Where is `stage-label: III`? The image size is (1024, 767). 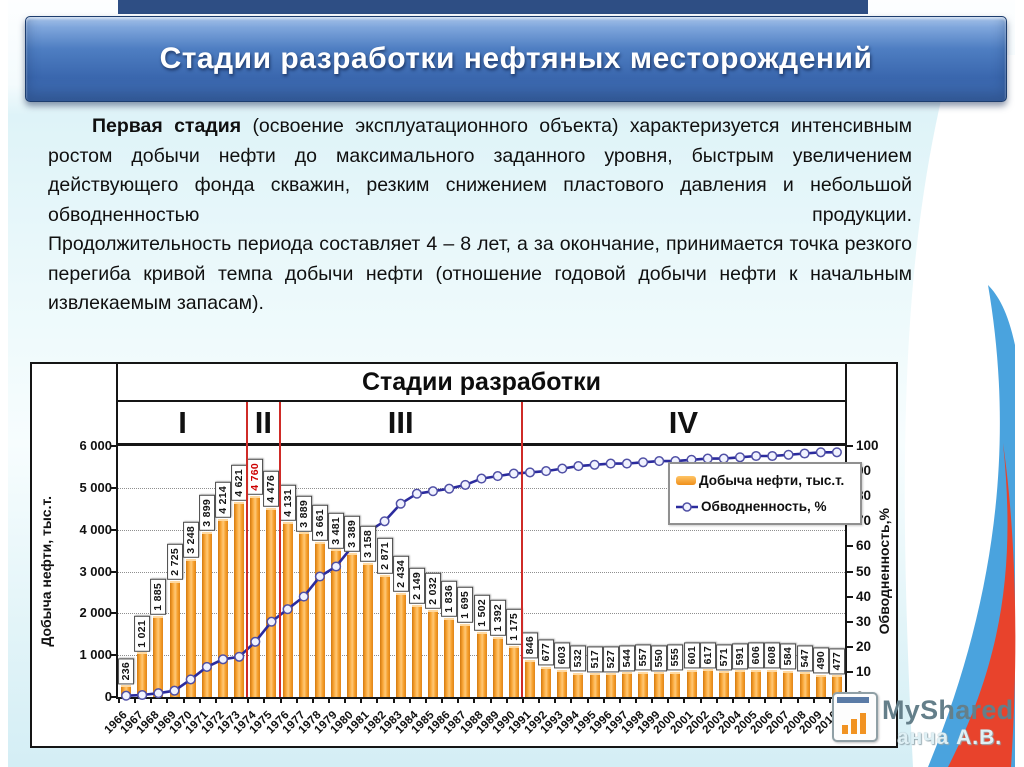
stage-label: III is located at coordinates (400, 422).